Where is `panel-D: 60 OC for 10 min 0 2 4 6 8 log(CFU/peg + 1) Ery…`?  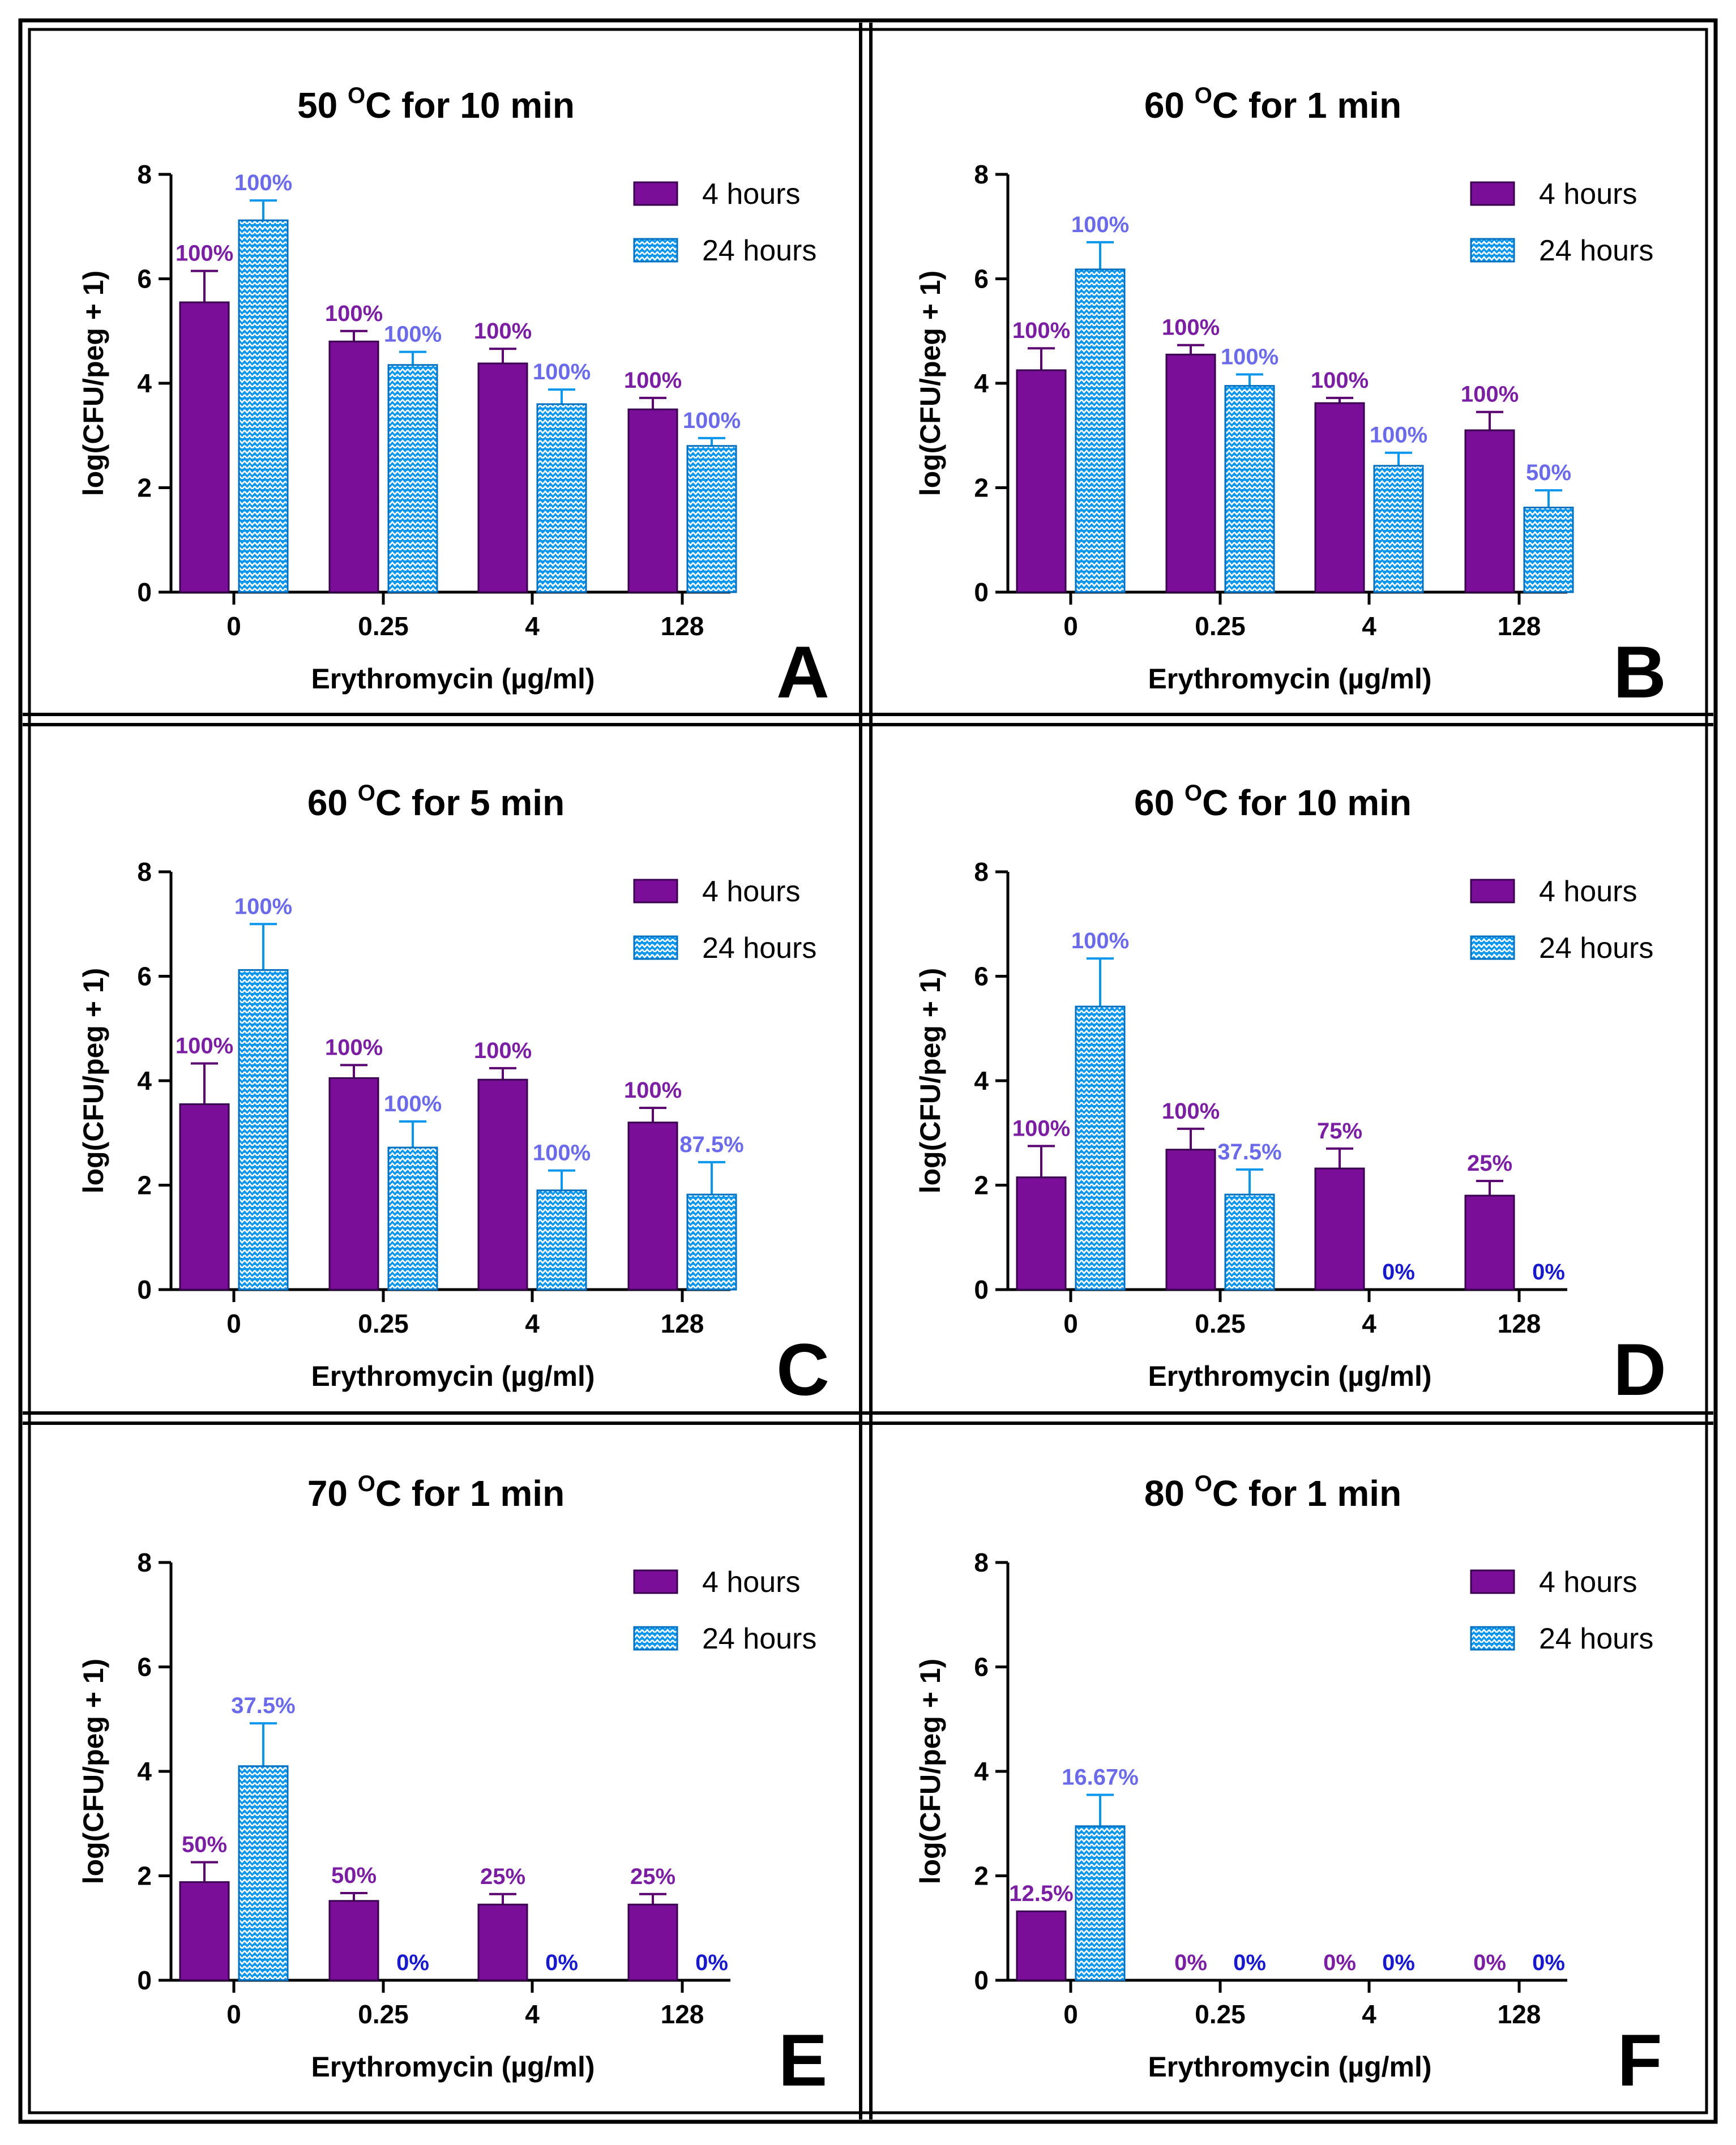
panel-D: 60 OC for 10 min 0 2 4 6 8 log(CFU/peg + 1) Ery… is located at coordinates (1290, 1096).